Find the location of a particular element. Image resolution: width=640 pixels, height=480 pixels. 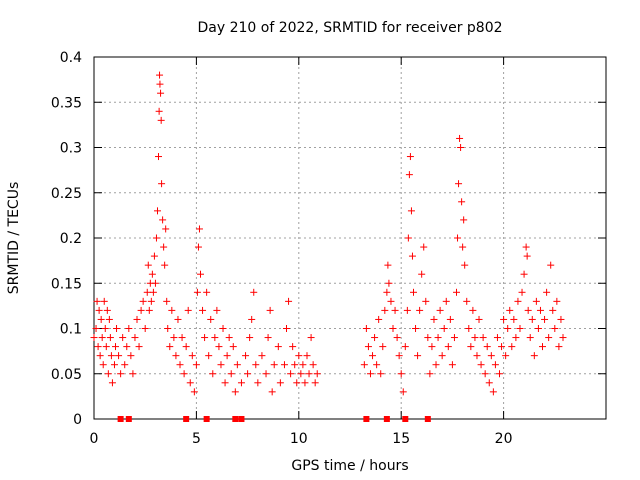

x-tick-label: 20 is located at coordinates (504, 439).